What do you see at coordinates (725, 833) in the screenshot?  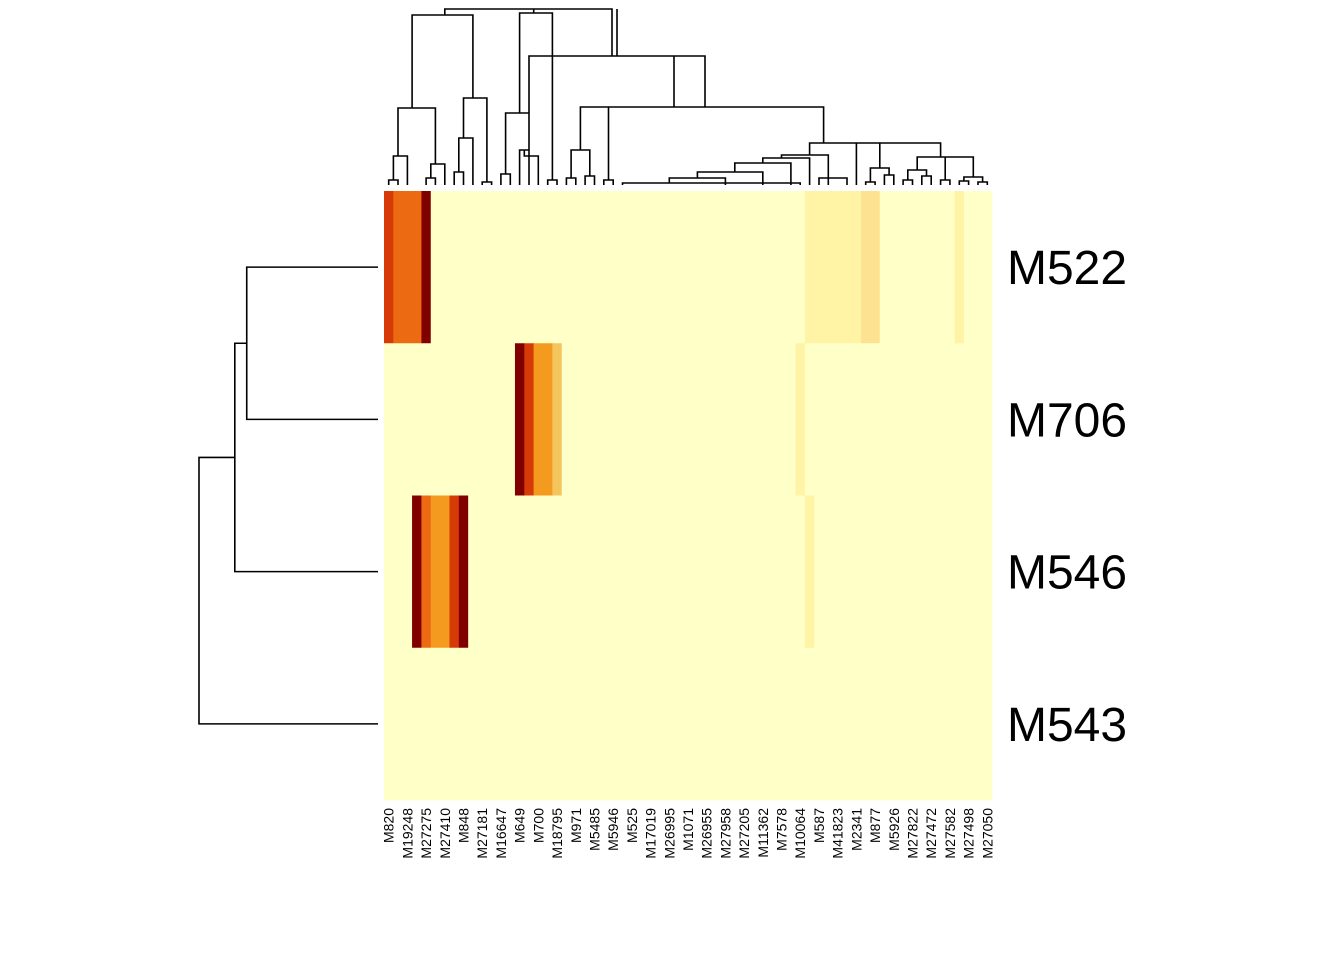 I see `column-label: M27958` at bounding box center [725, 833].